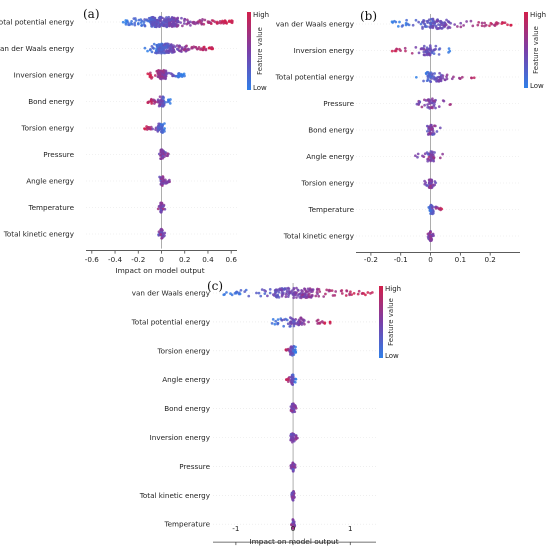  I want to click on x-tick-label: -0.2, so click(371, 259).